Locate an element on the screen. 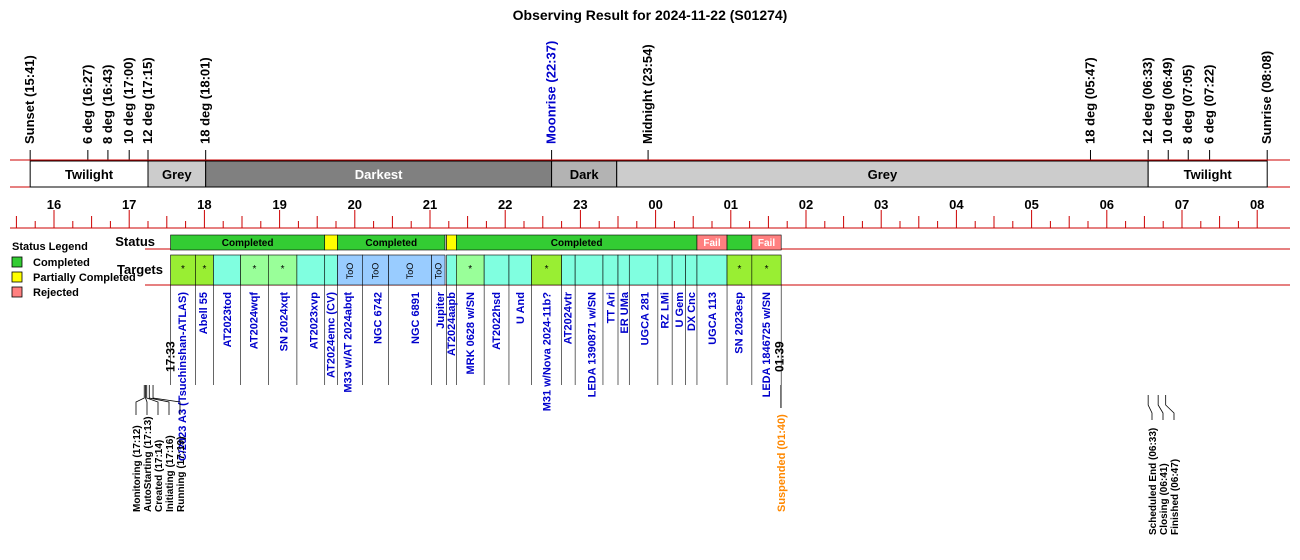 This screenshot has width=1300, height=560. status-segment-label: Fail is located at coordinates (711, 243).